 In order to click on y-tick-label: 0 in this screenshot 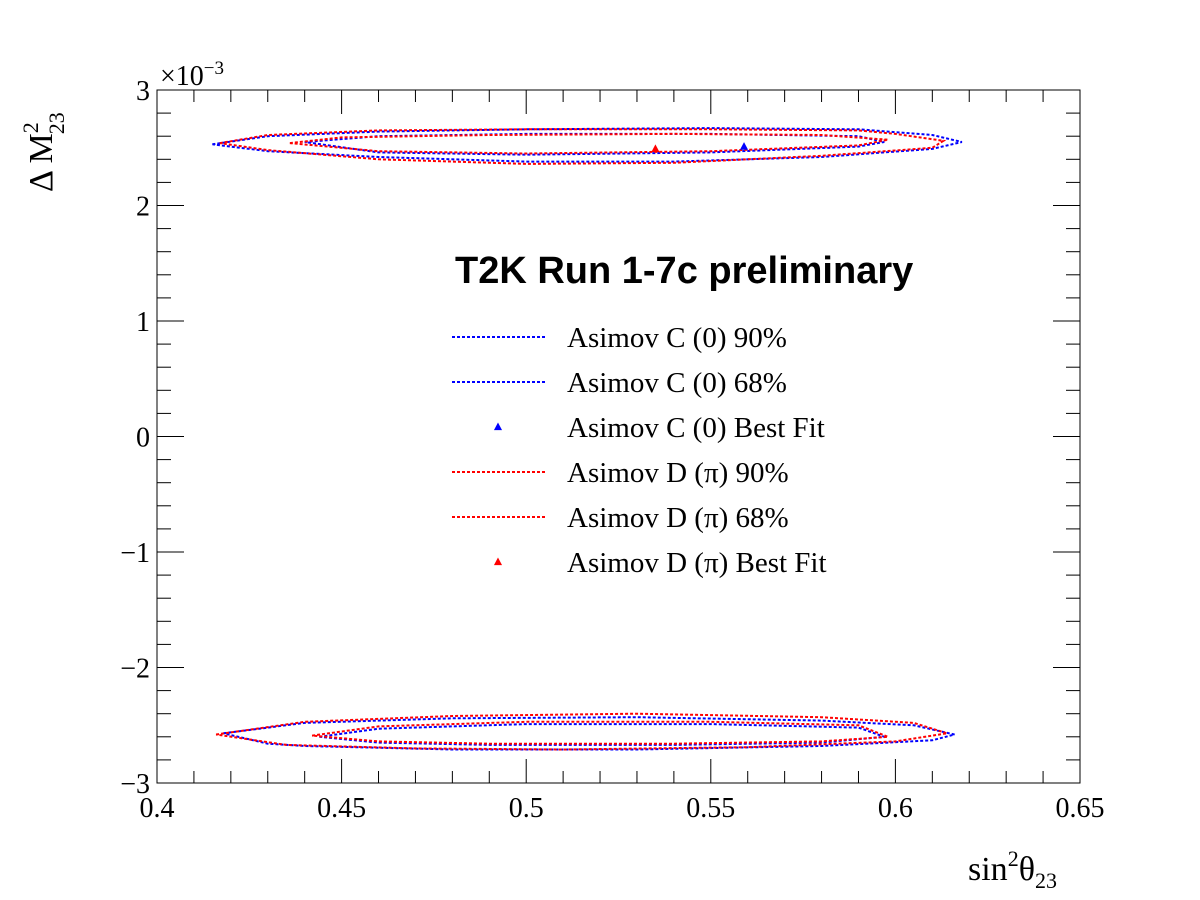, I will do `click(143, 438)`.